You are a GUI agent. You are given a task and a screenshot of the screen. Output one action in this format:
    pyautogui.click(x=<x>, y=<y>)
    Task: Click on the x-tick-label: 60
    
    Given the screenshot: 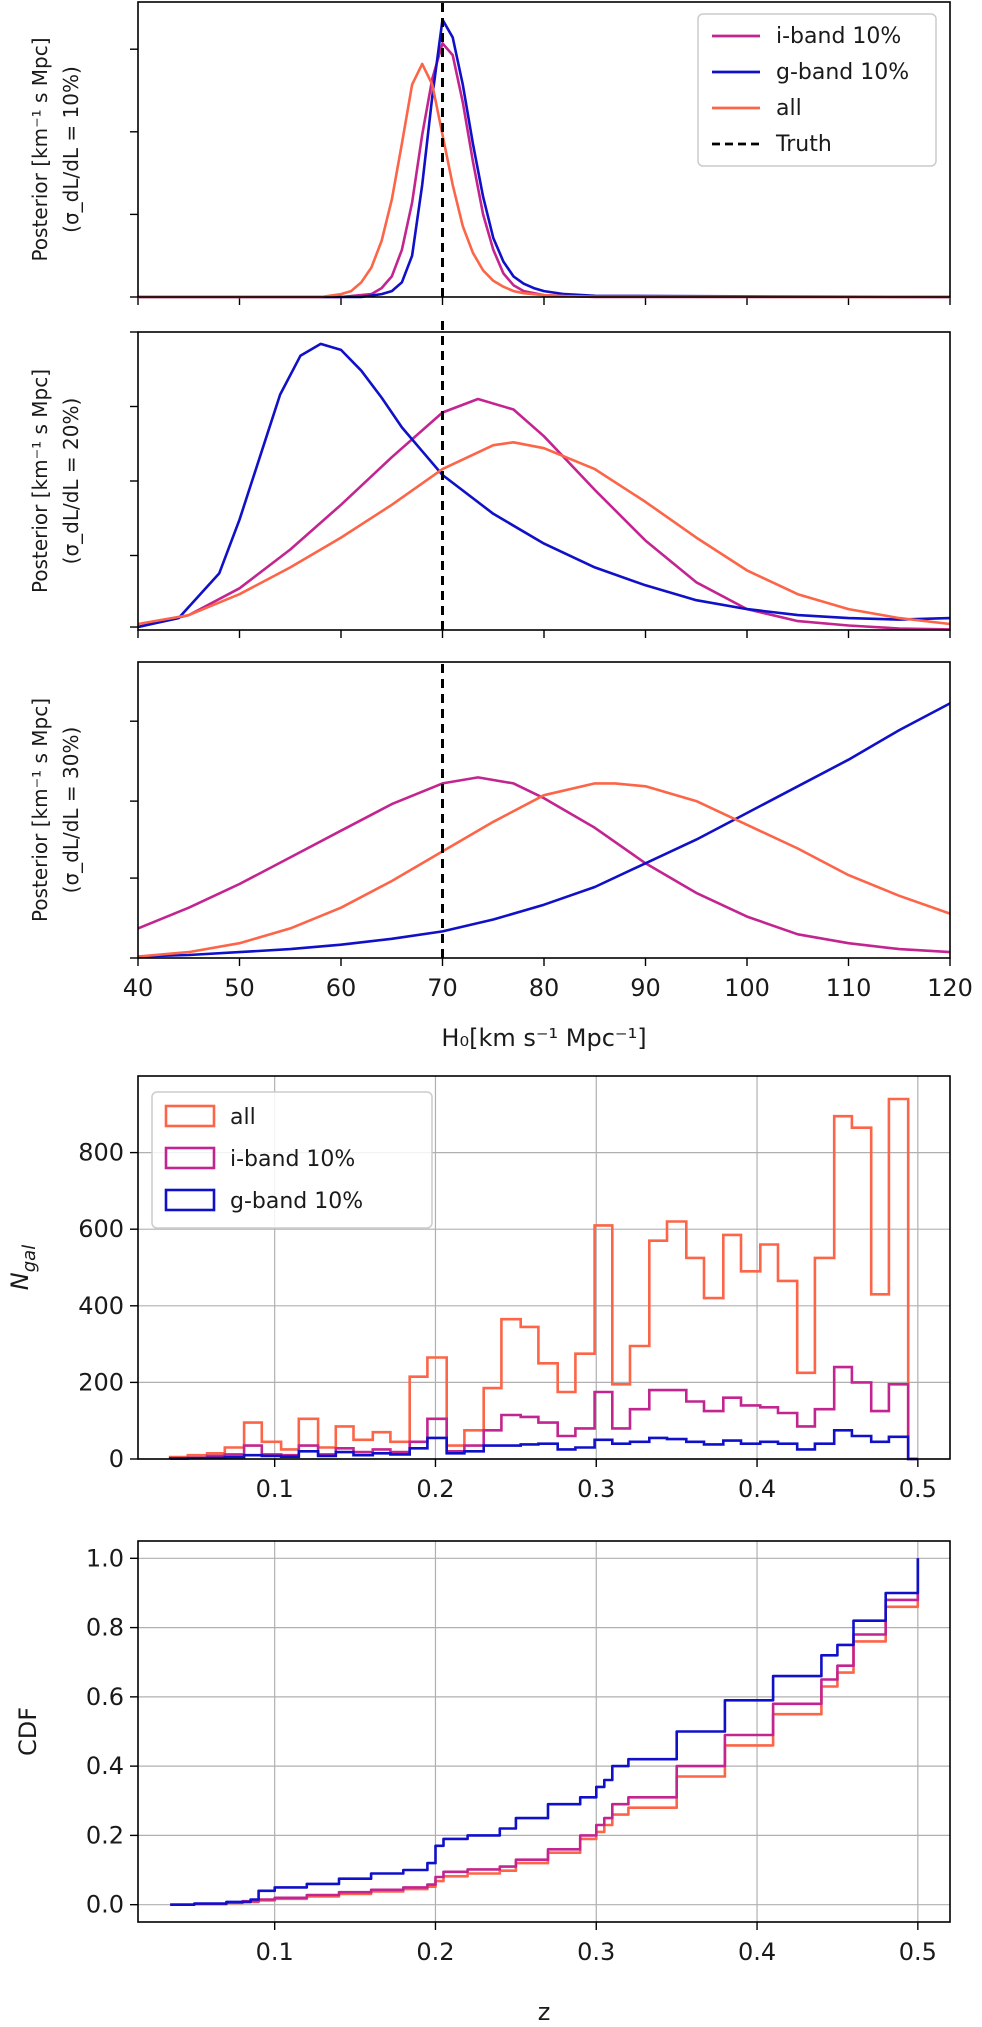 What is the action you would take?
    pyautogui.click(x=341, y=988)
    